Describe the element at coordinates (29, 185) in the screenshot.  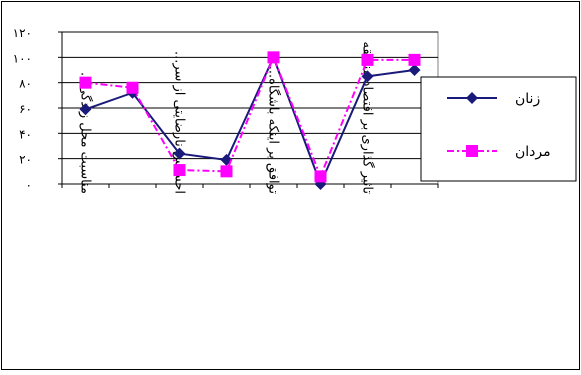
I see `y-tick-label: ۰` at that location.